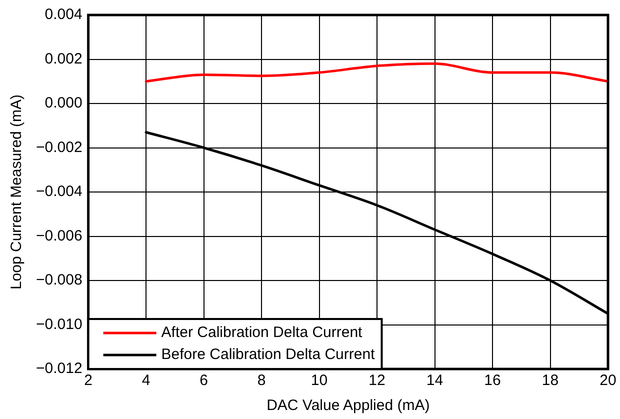 The height and width of the screenshot is (419, 620). Describe the element at coordinates (63, 59) in the screenshot. I see `y-tick-label: 0.002` at that location.